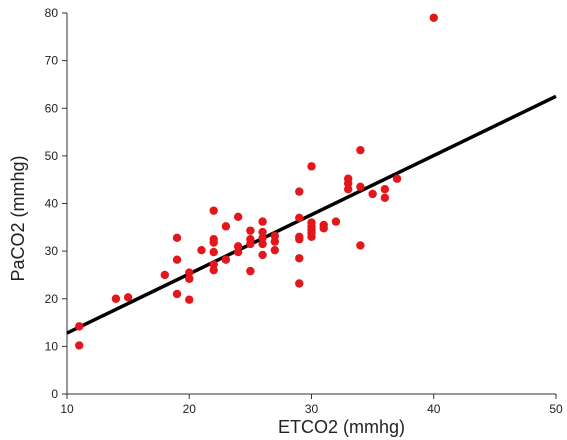 This screenshot has height=440, width=567. What do you see at coordinates (52, 61) in the screenshot?
I see `y-tick-label: 70` at bounding box center [52, 61].